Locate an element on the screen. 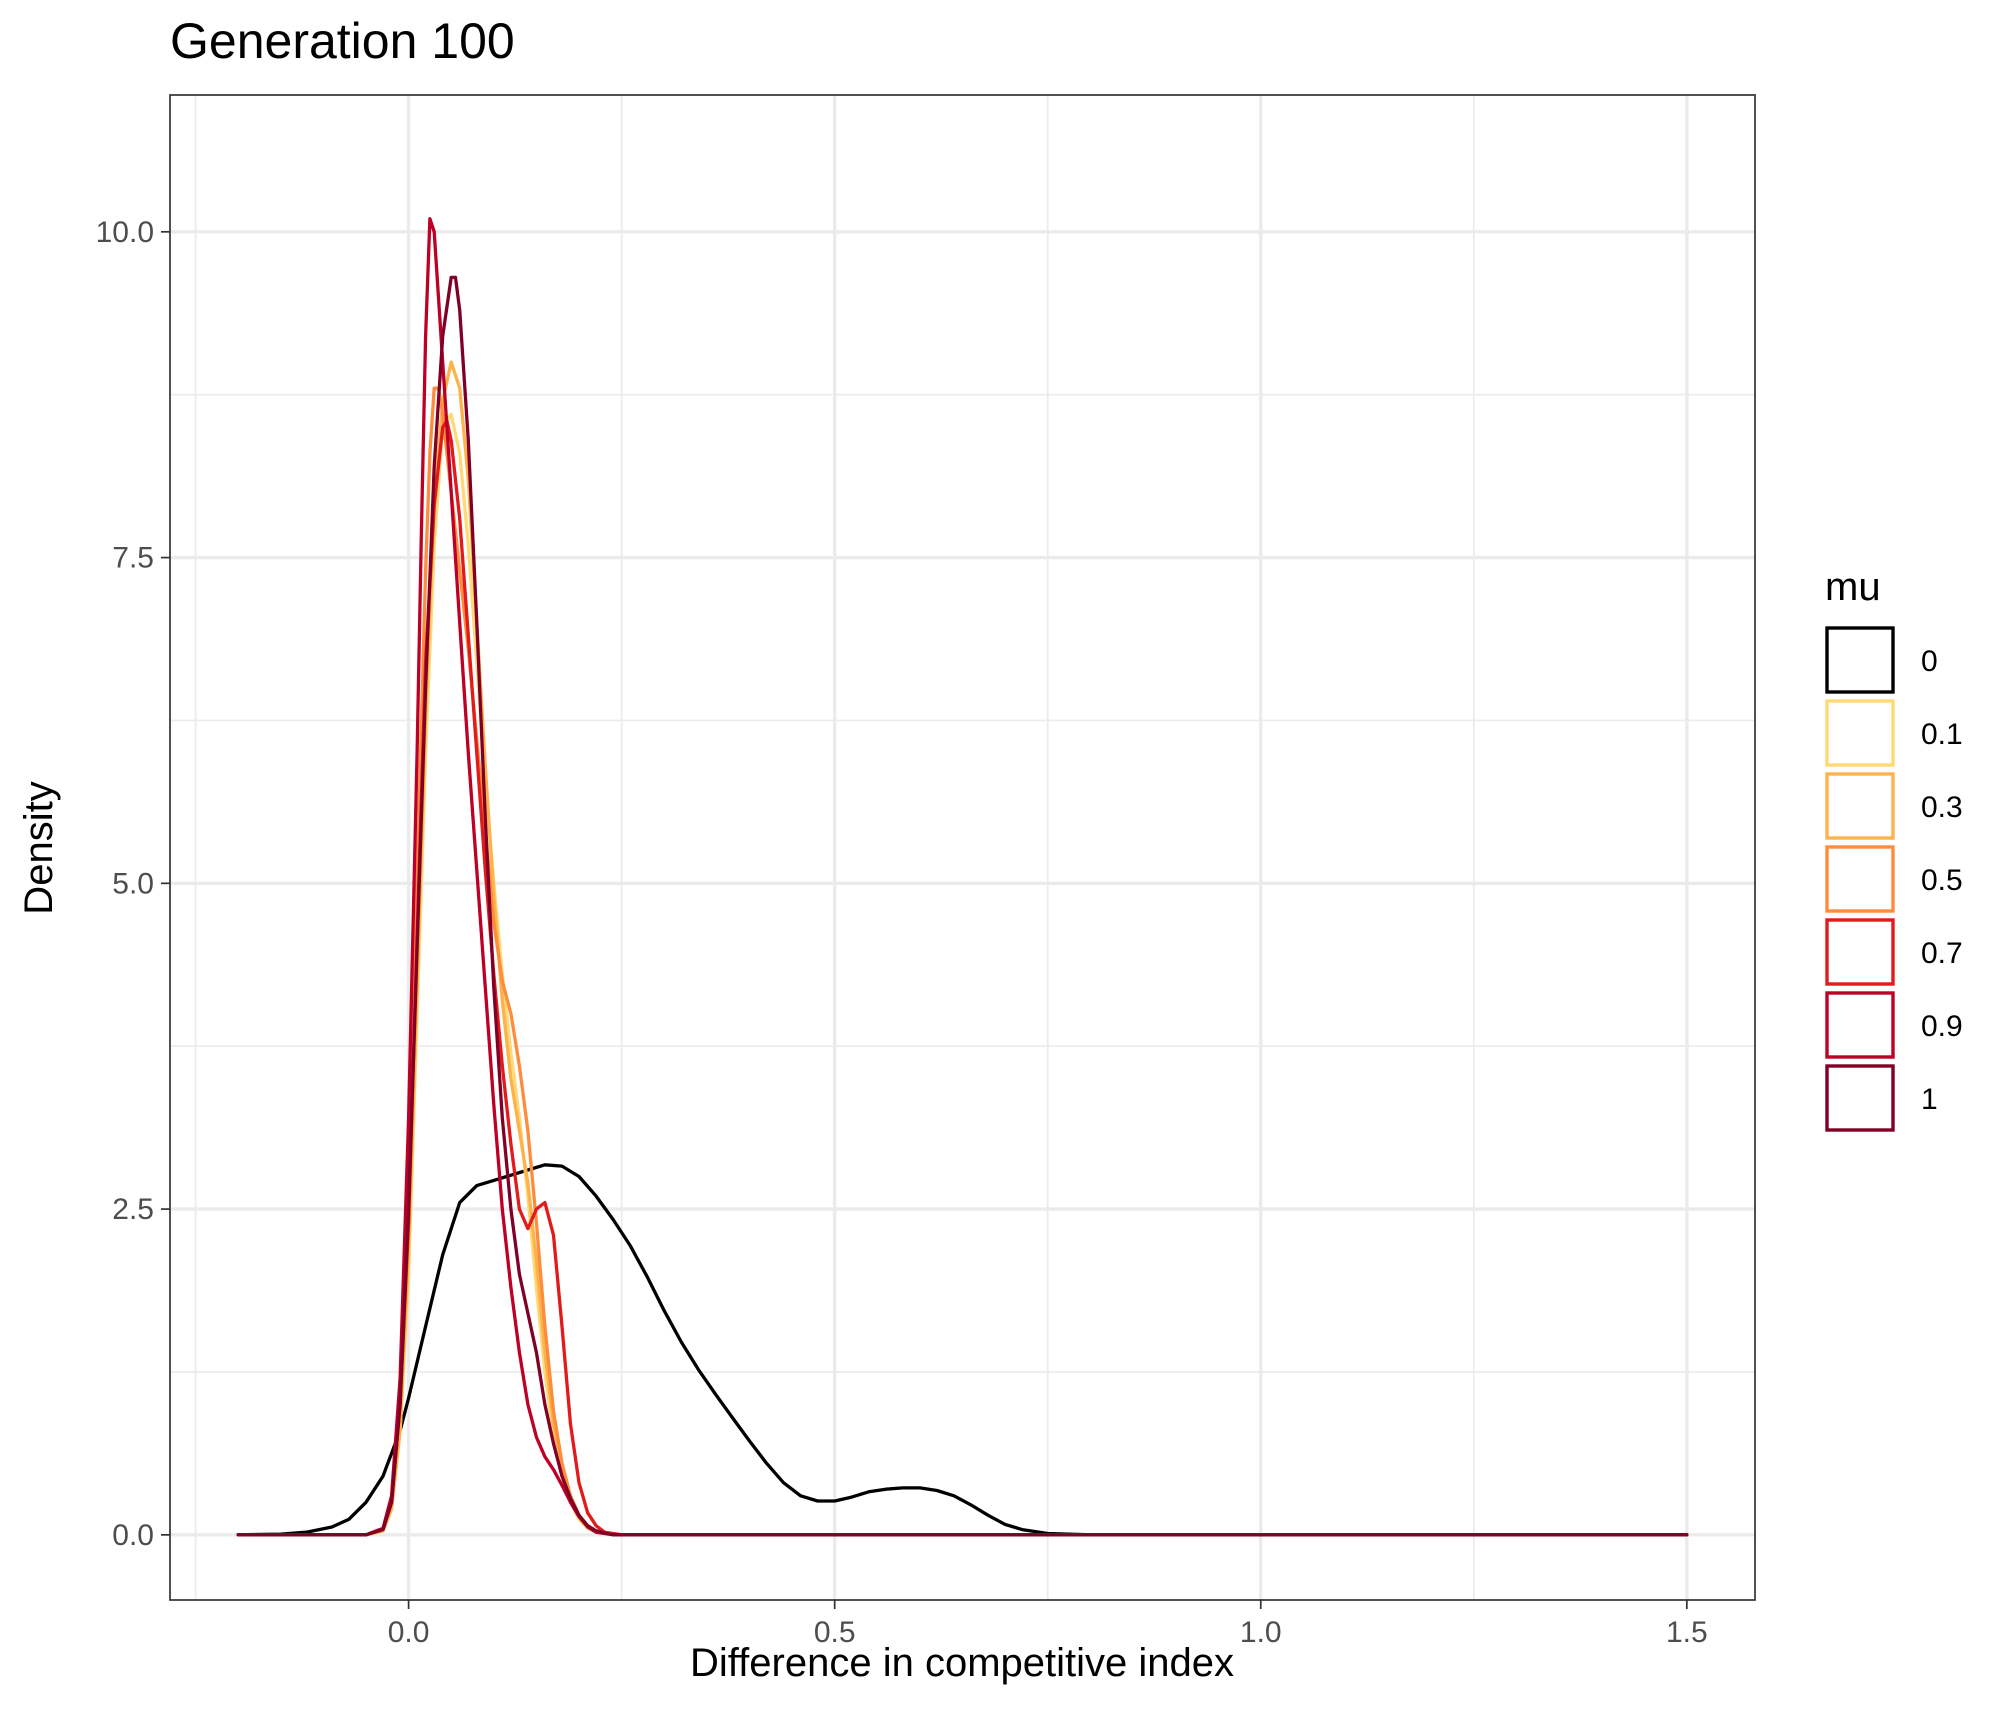  y-tick-label: 2.5 is located at coordinates (133, 1209).